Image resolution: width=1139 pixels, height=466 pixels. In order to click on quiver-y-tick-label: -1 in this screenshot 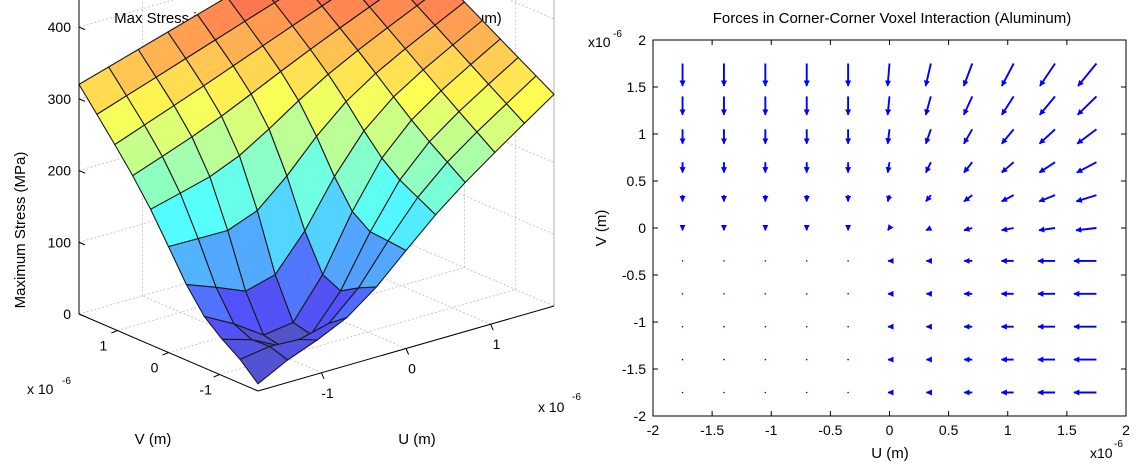, I will do `click(640, 322)`.